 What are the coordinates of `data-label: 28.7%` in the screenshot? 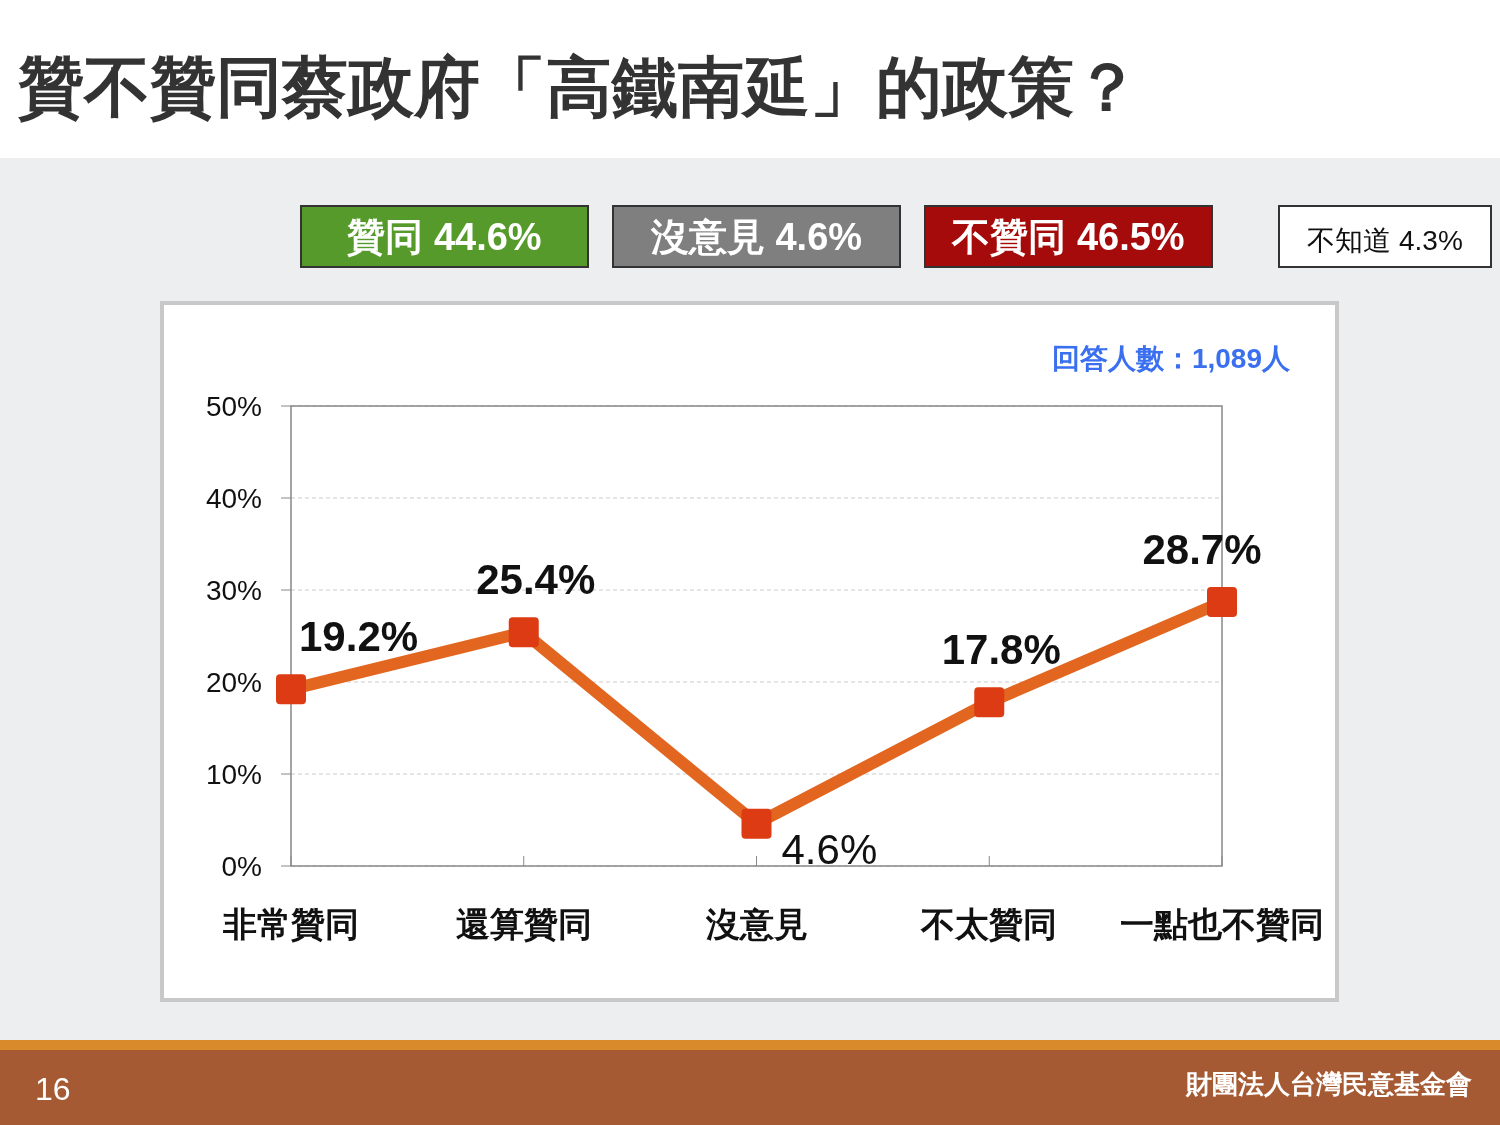 It's located at (1202, 549).